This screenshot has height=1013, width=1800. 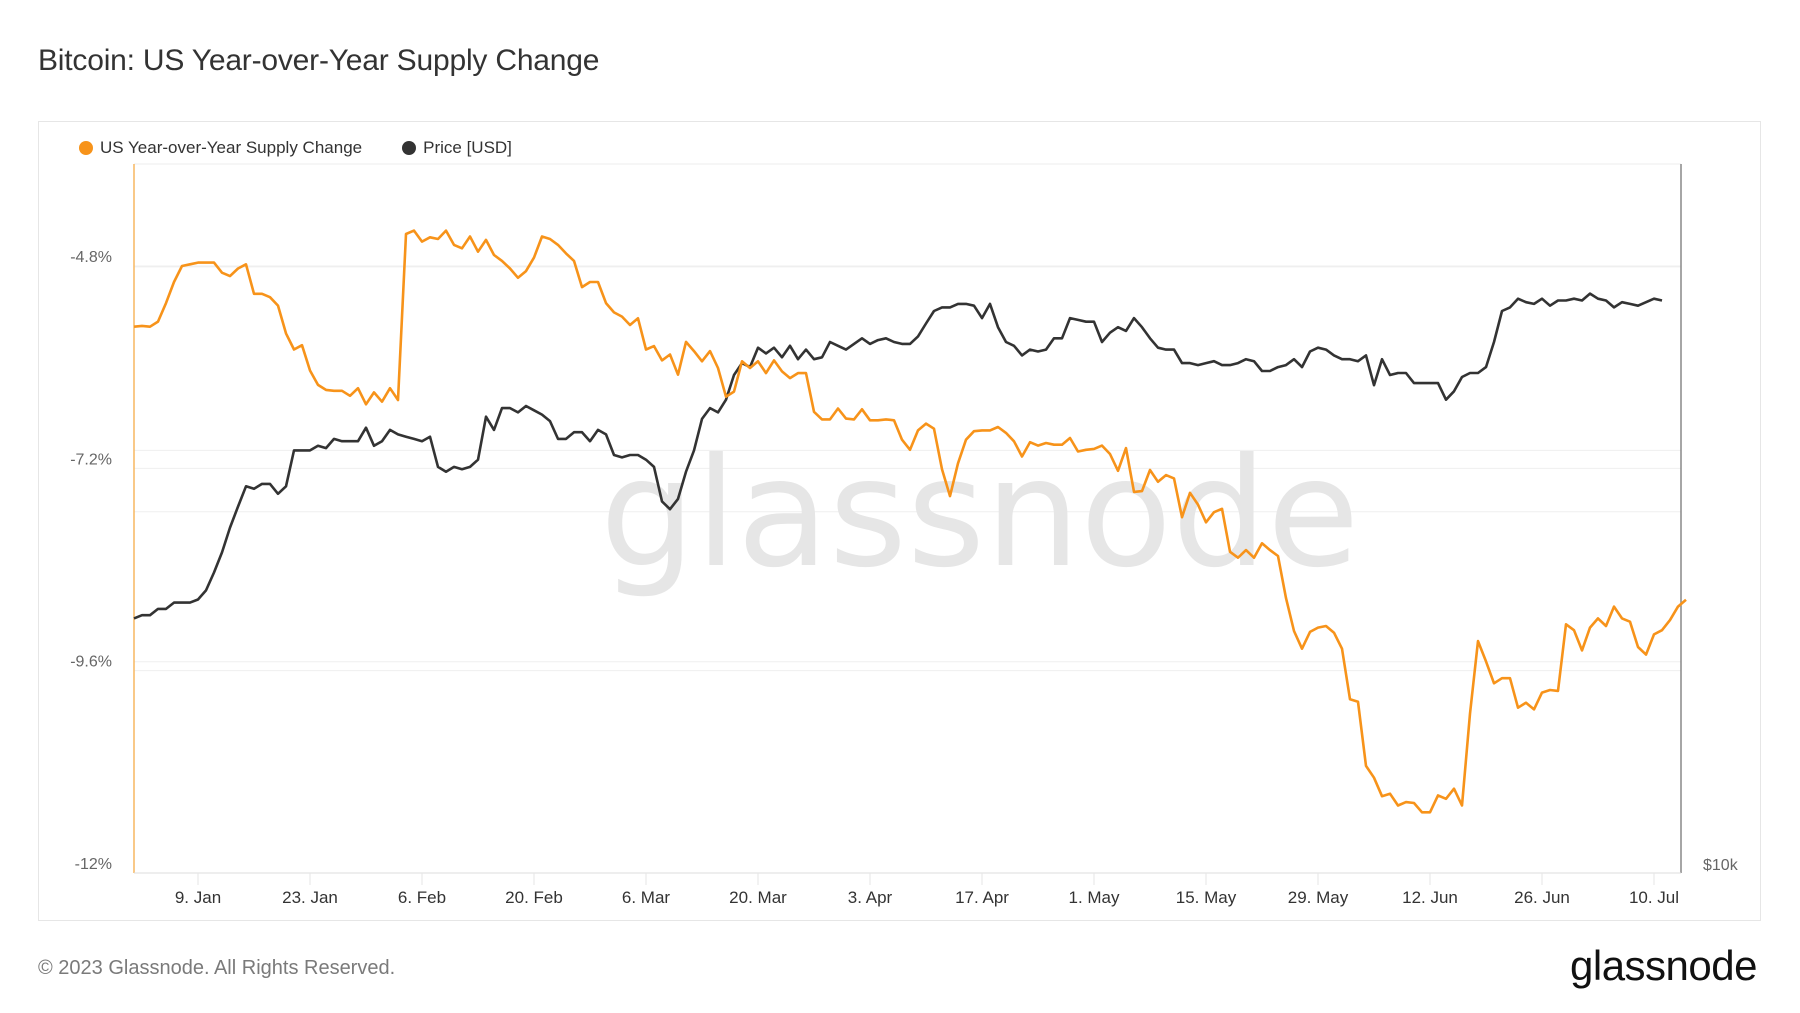 What do you see at coordinates (1318, 897) in the screenshot?
I see `x-axis-tick-label: 29. May` at bounding box center [1318, 897].